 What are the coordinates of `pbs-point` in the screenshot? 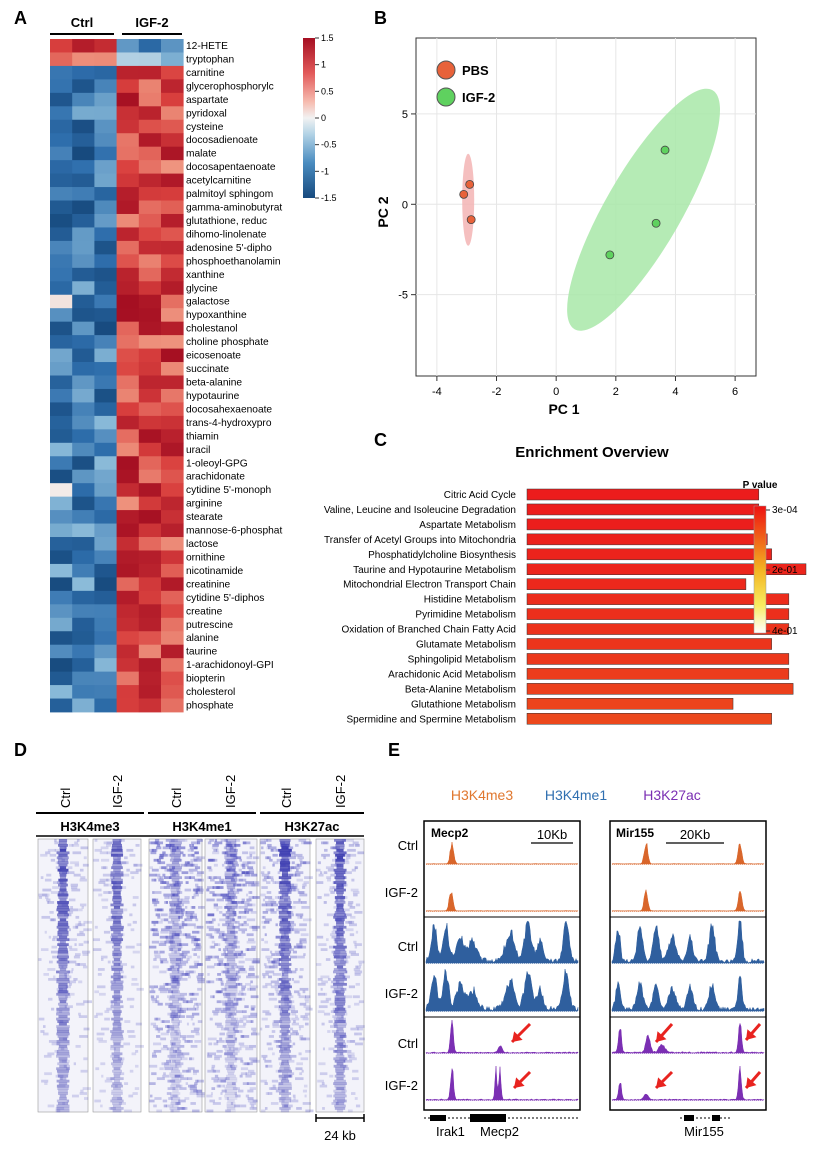 It's located at (470, 184).